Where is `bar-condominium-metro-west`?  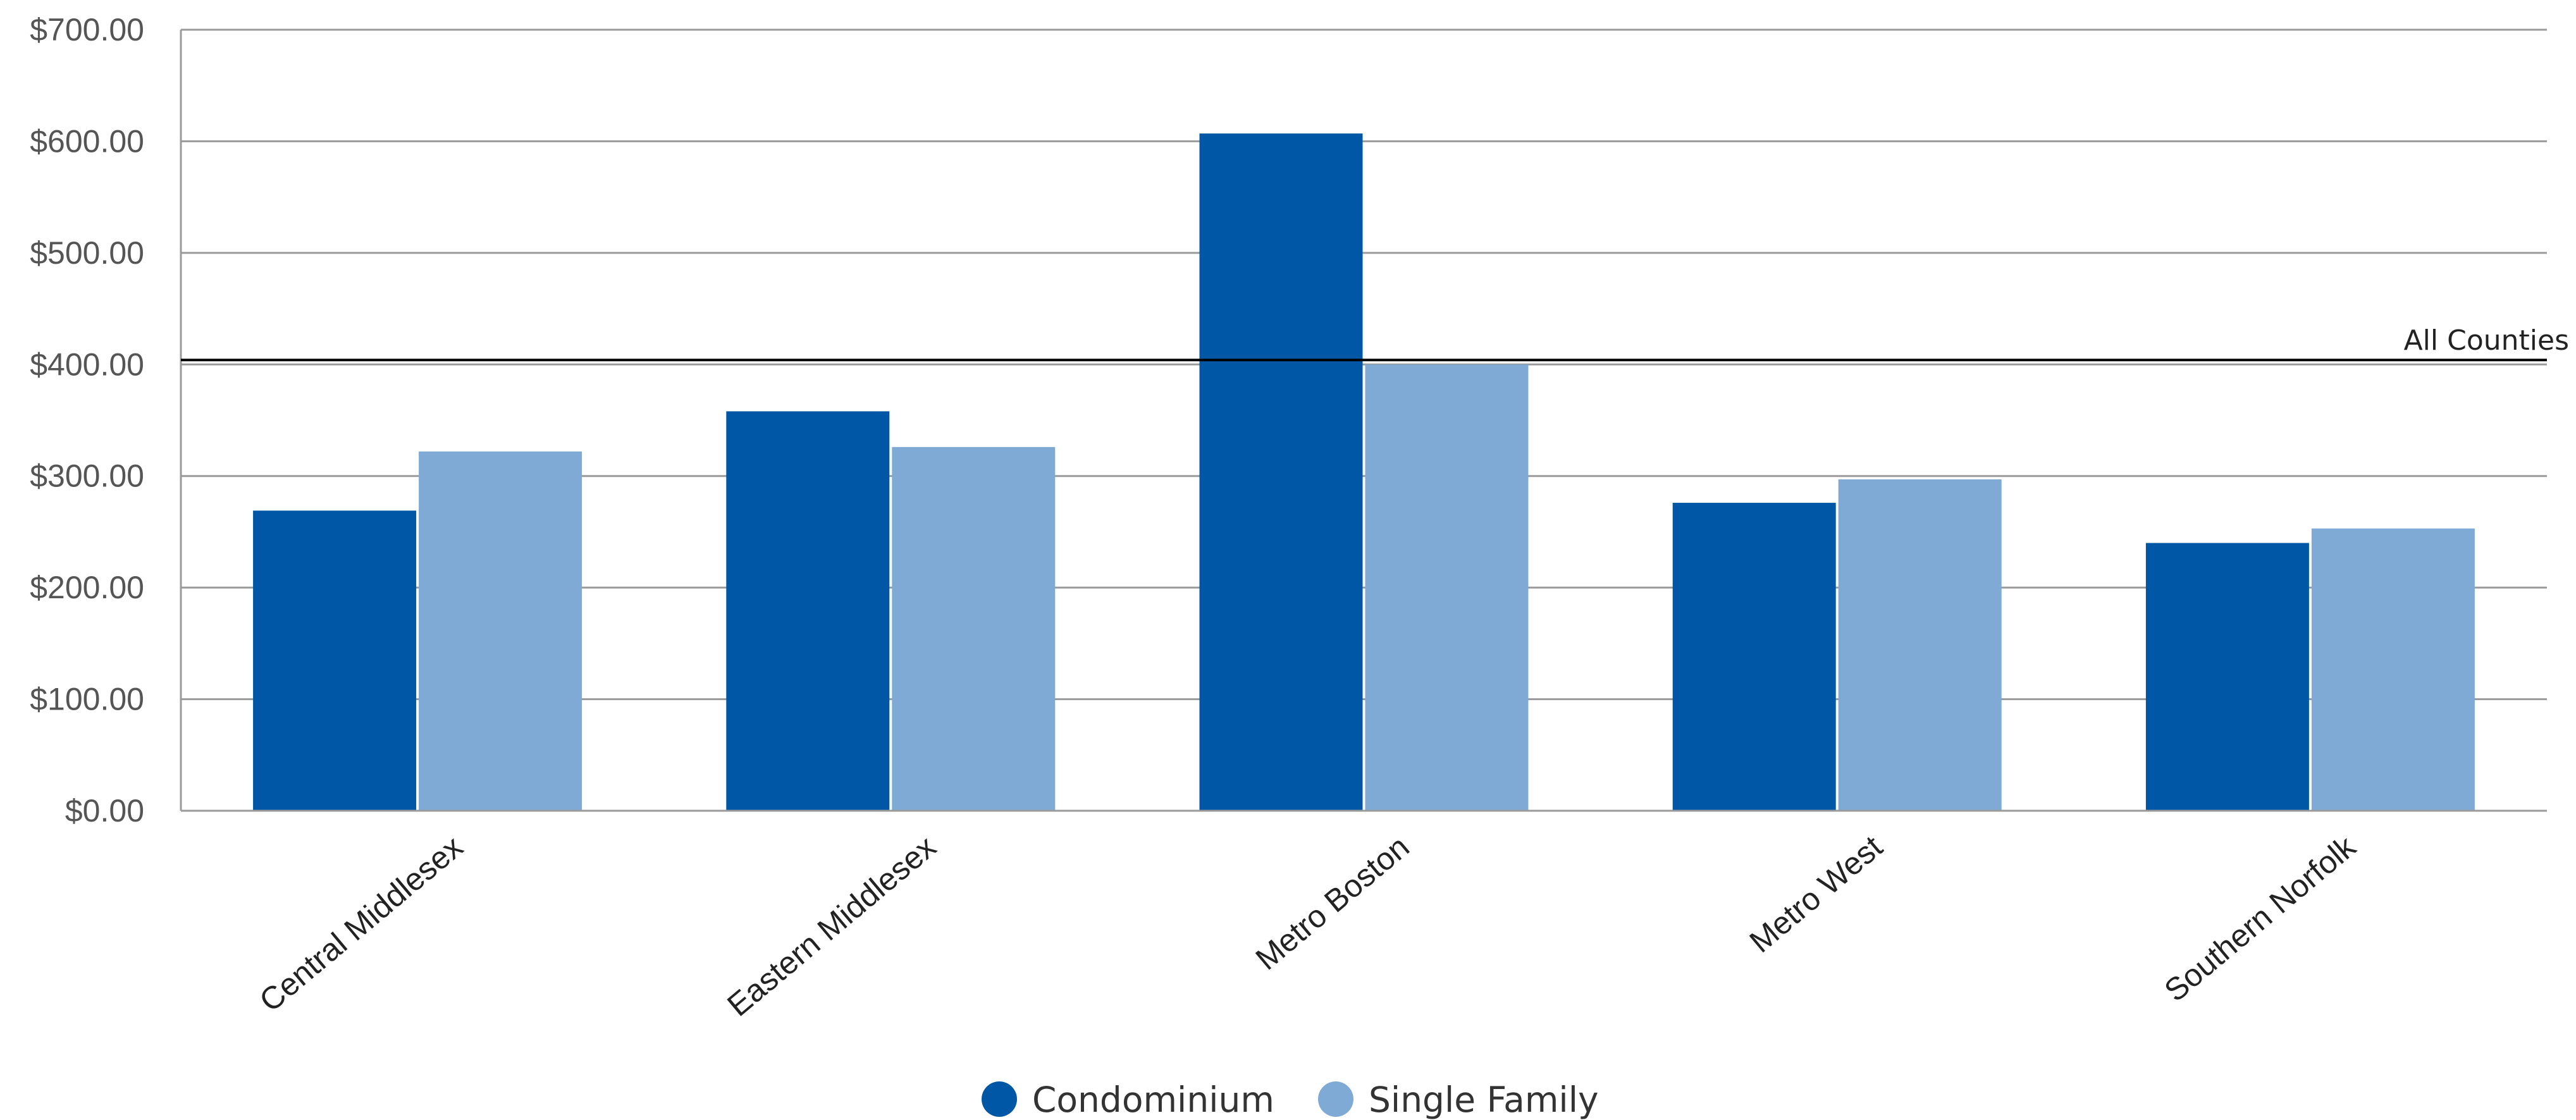 bar-condominium-metro-west is located at coordinates (1754, 657).